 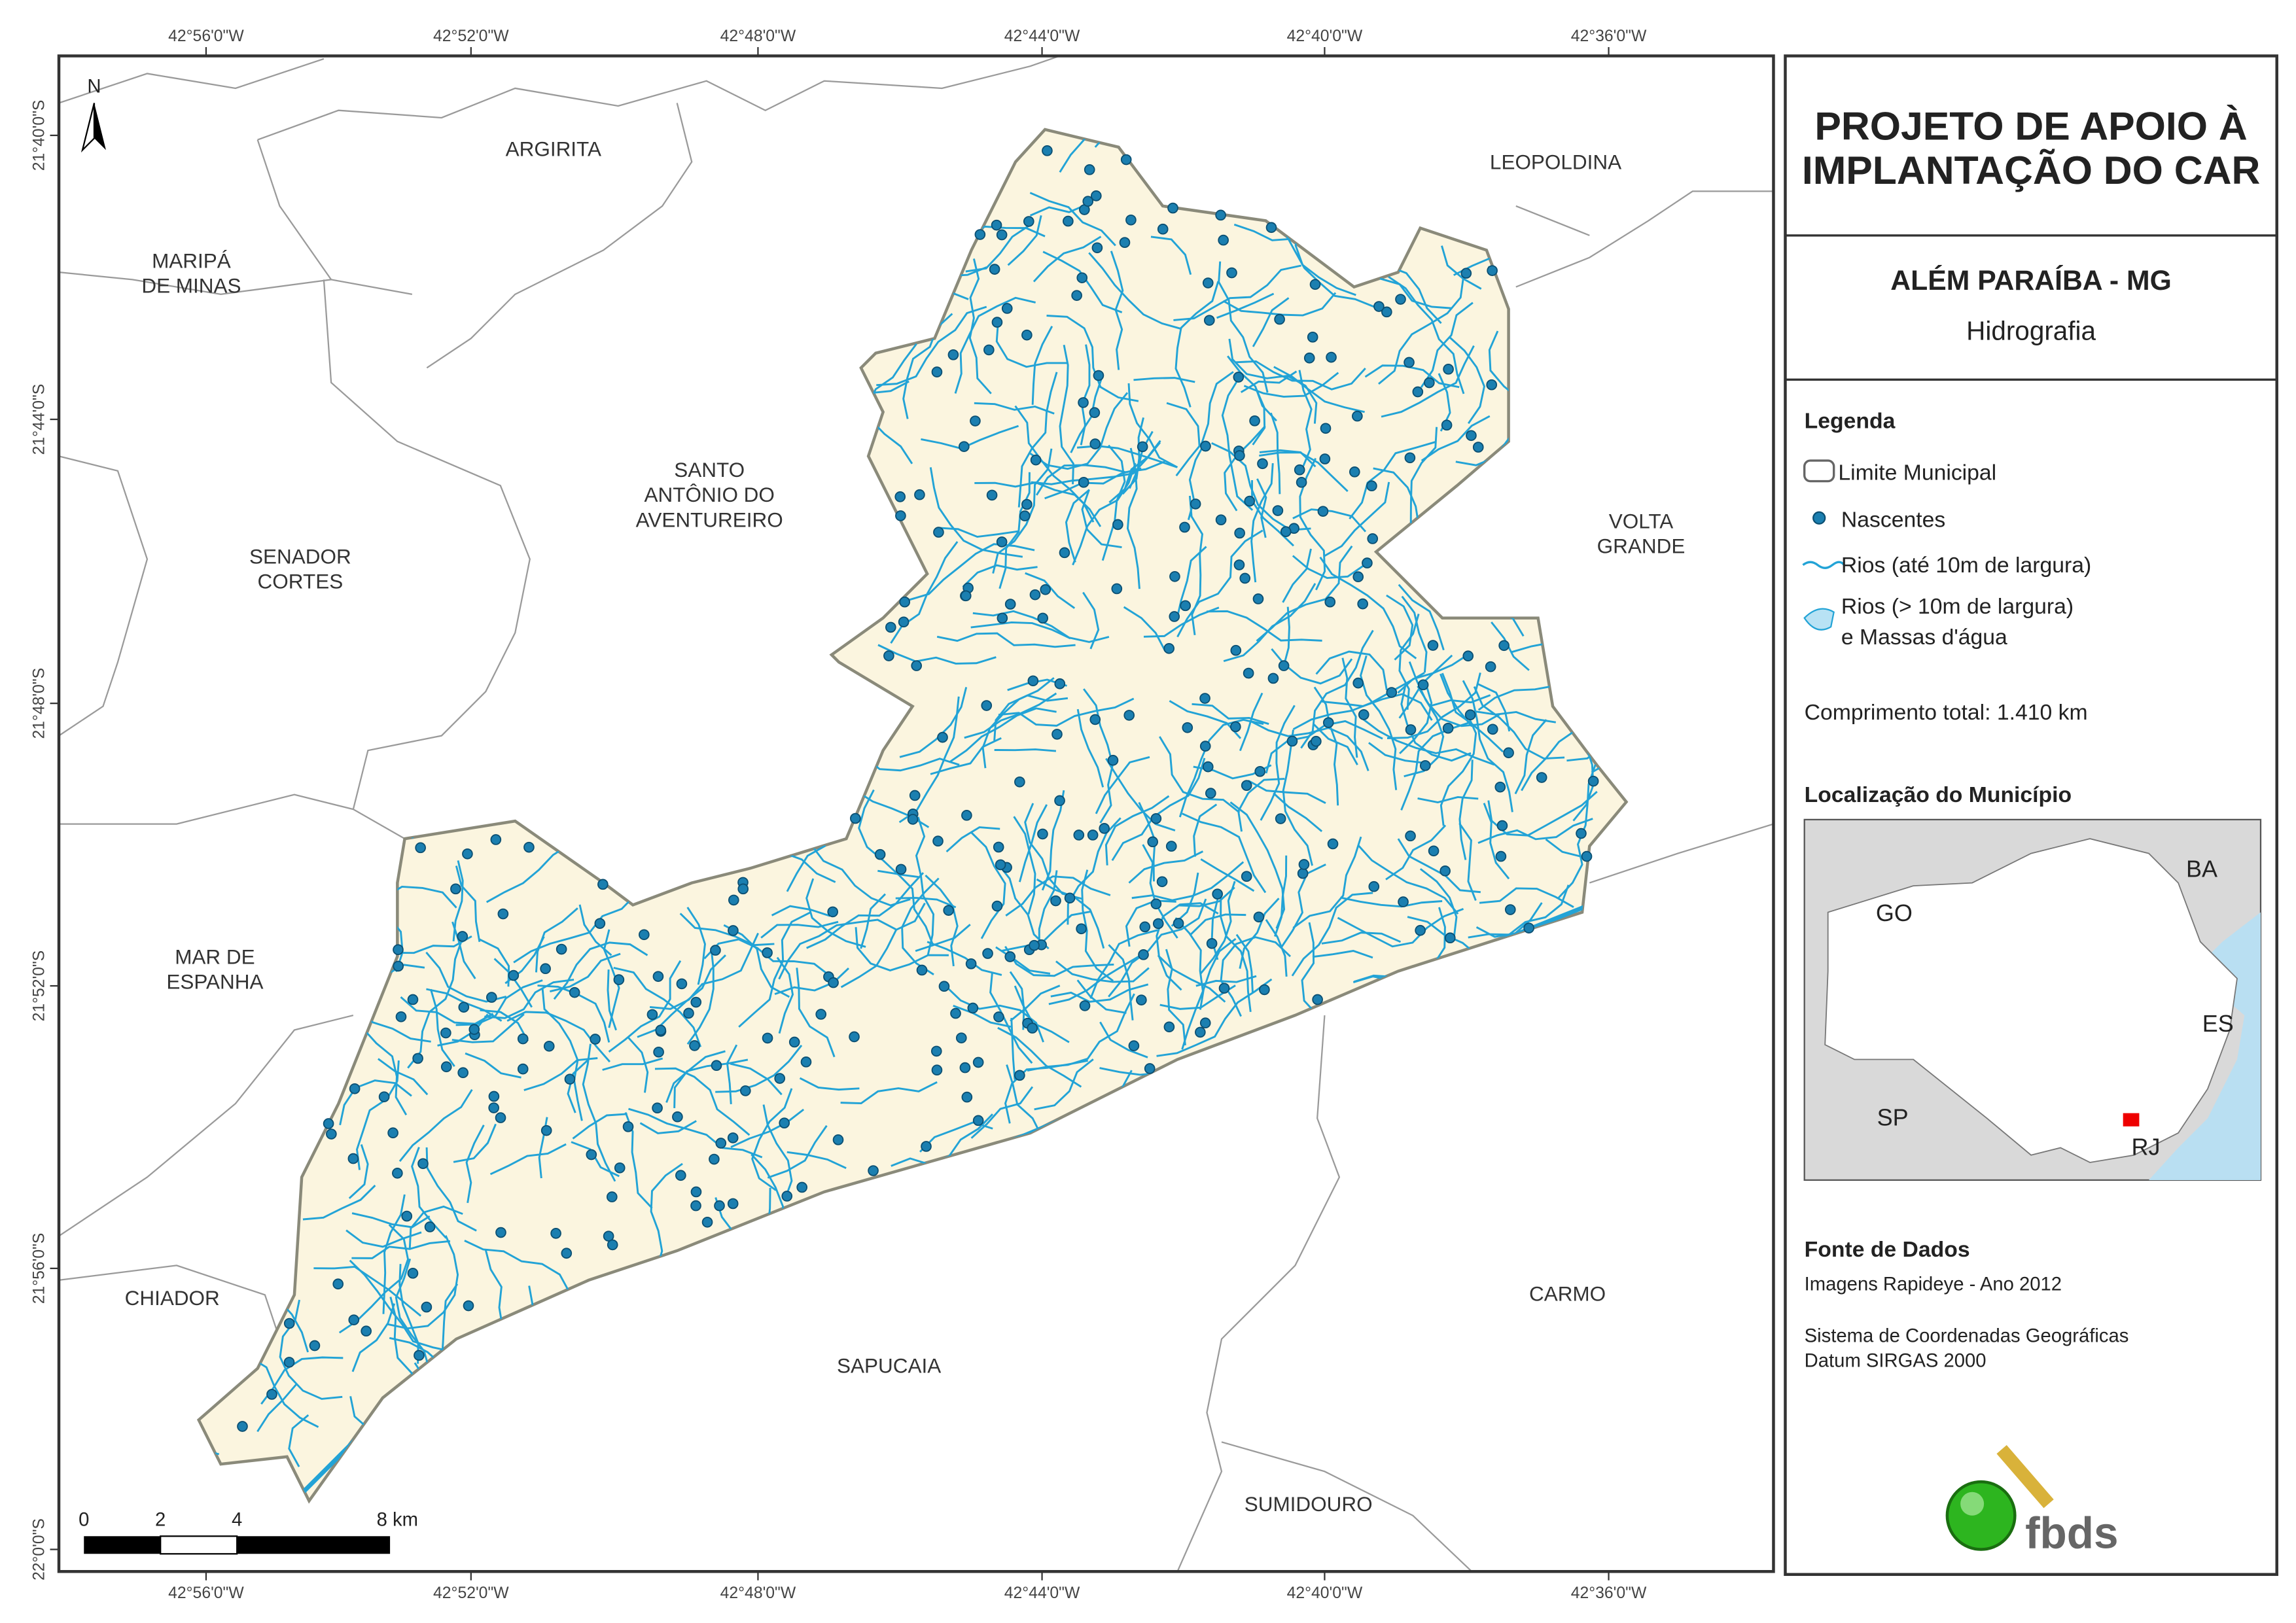 What do you see at coordinates (2071, 1533) in the screenshot?
I see `logo-text: fbds` at bounding box center [2071, 1533].